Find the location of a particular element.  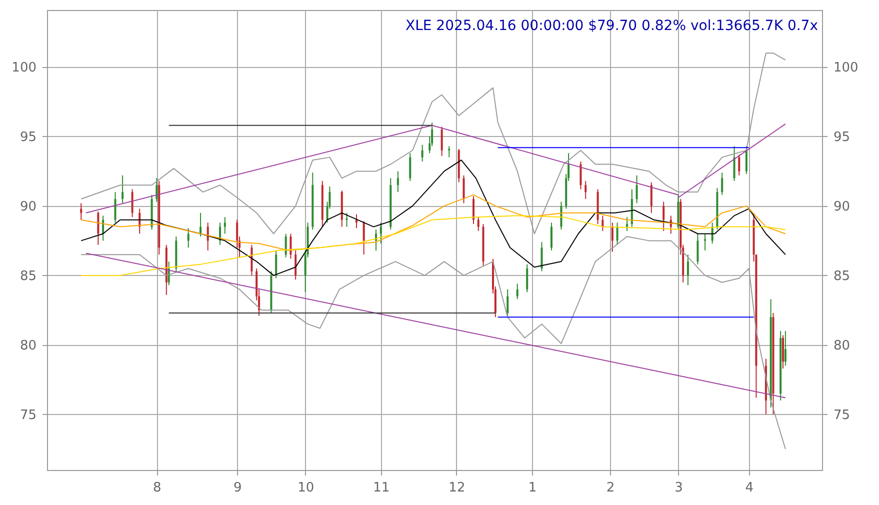

x-tick-label: 2 is located at coordinates (610, 488).